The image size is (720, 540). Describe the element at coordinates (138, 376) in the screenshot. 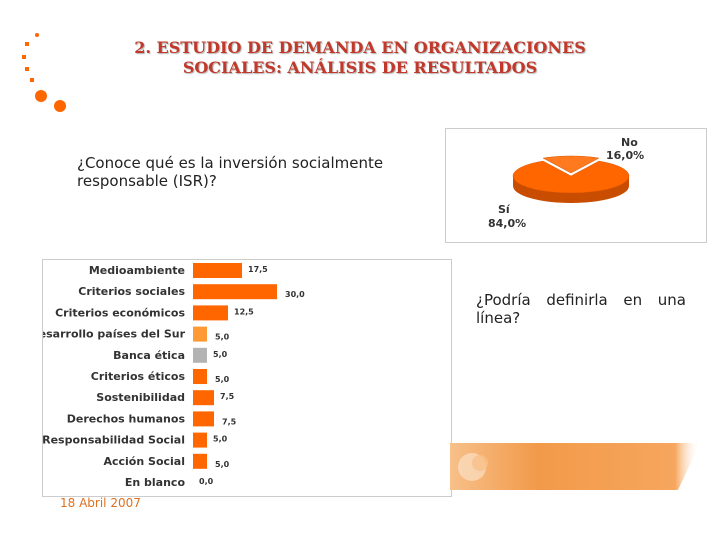

I see `bar-category-label: Criterios éticos` at that location.